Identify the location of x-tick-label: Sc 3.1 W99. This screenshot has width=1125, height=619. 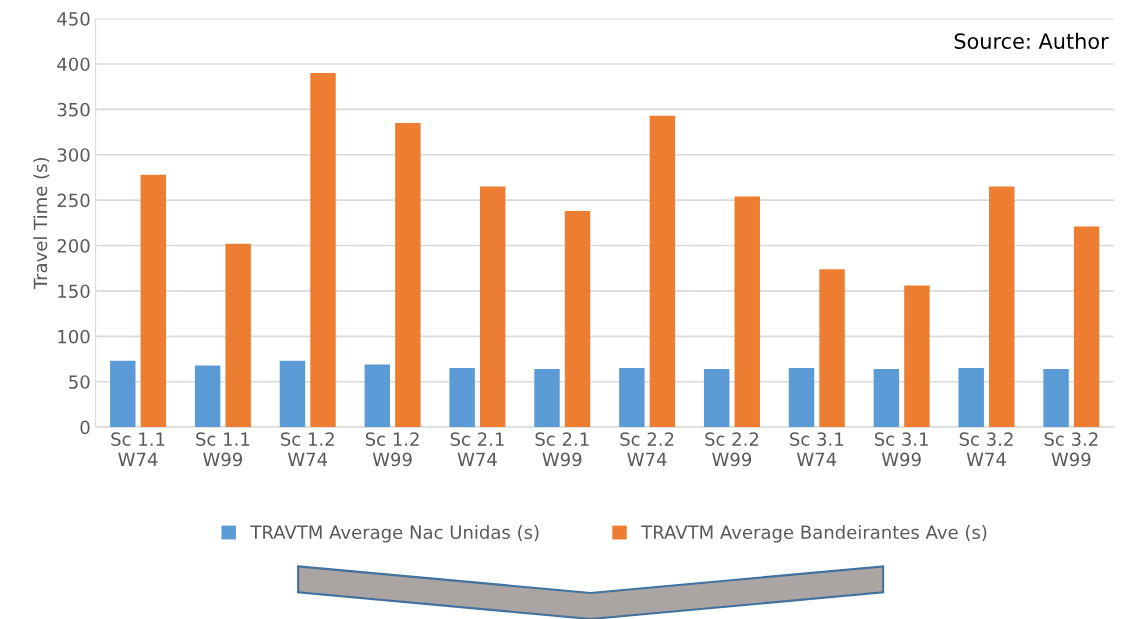
(901, 449).